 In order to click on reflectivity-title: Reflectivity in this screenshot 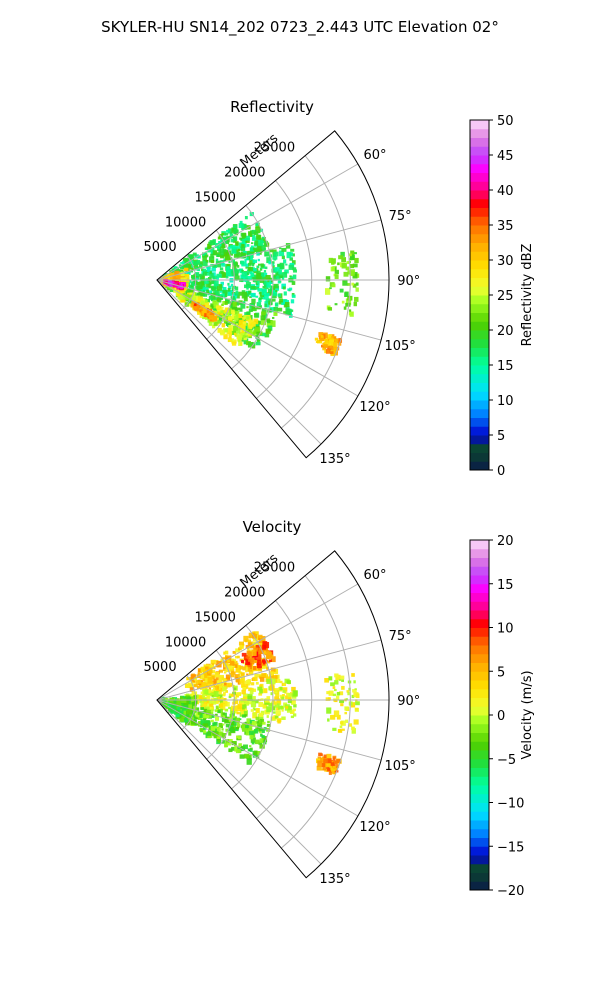, I will do `click(272, 107)`.